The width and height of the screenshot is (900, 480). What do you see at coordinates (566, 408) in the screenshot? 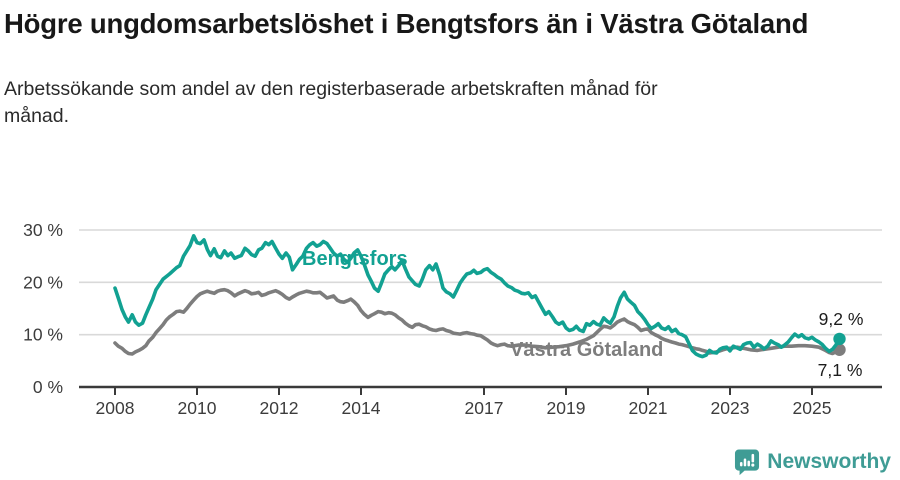
I see `x-axis-tick-label: 2019` at bounding box center [566, 408].